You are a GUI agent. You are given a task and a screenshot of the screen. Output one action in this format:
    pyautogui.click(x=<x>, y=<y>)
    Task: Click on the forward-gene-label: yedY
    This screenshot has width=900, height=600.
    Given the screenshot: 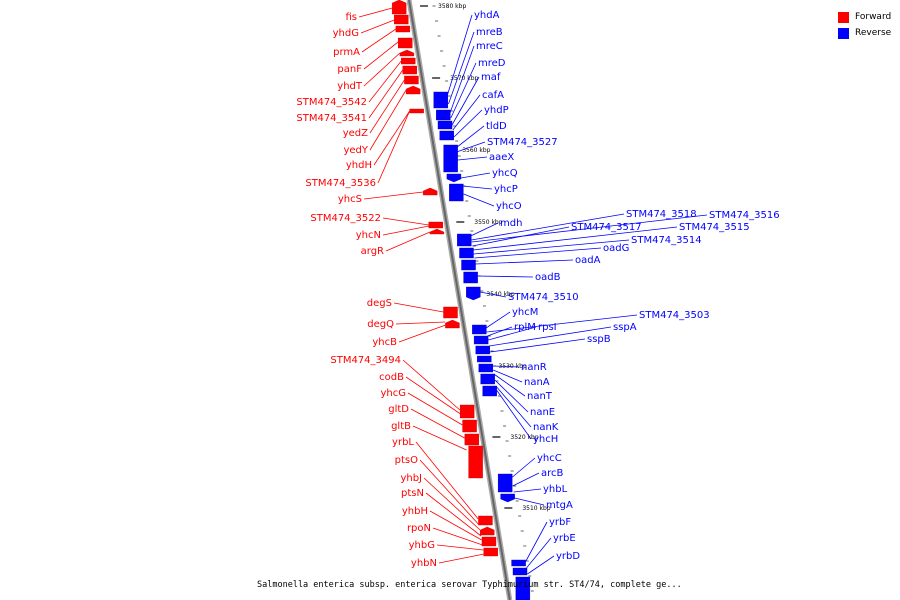 What is the action you would take?
    pyautogui.click(x=355, y=150)
    